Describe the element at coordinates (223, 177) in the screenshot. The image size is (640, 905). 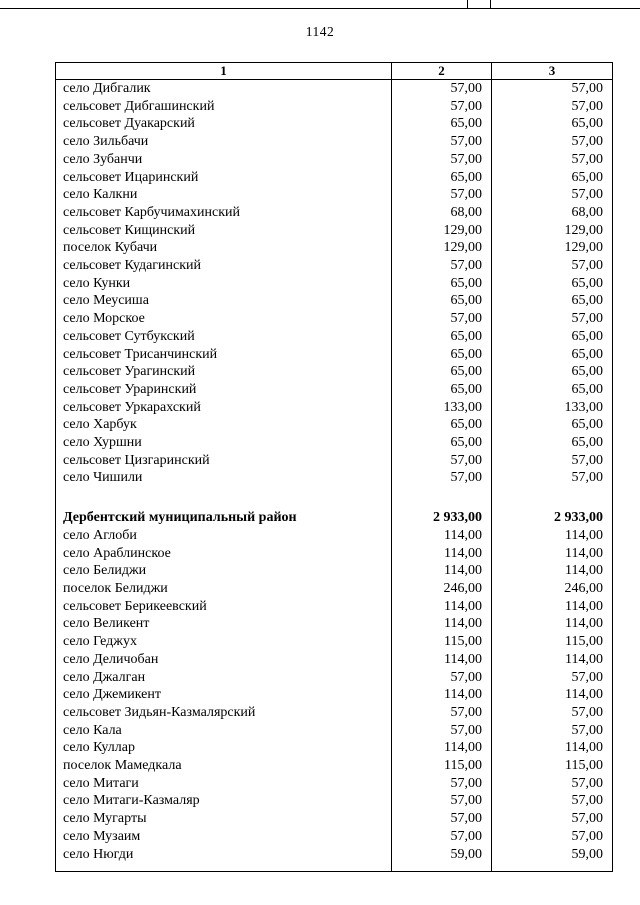
I see `settlement-name-cell: сельсовет Ицаринский` at that location.